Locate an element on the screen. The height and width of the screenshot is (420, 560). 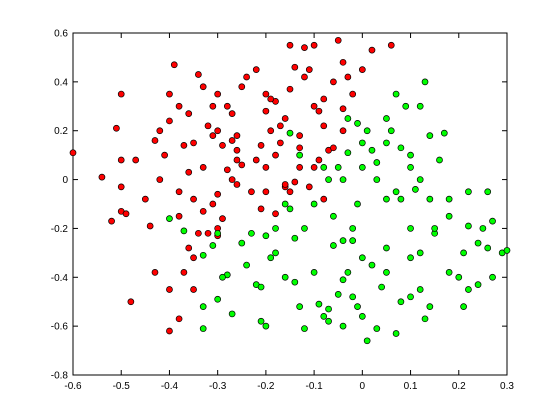
y-tick-label: -0.4 is located at coordinates (60, 278).